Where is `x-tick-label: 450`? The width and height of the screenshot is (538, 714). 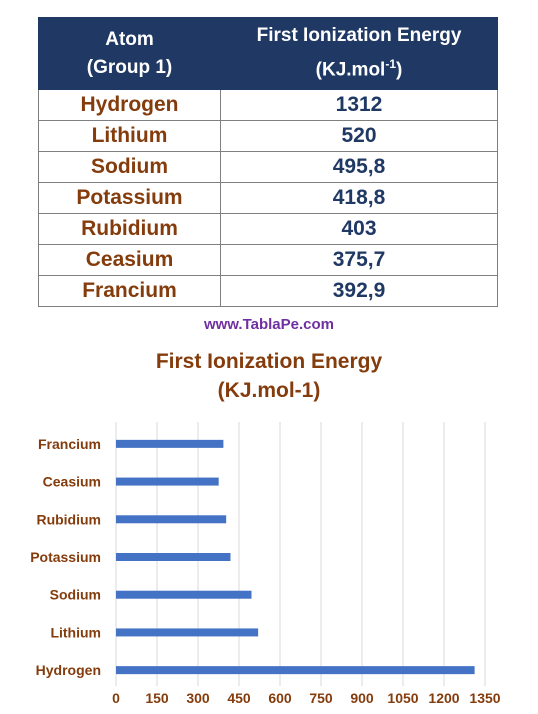 x-tick-label: 450 is located at coordinates (239, 698).